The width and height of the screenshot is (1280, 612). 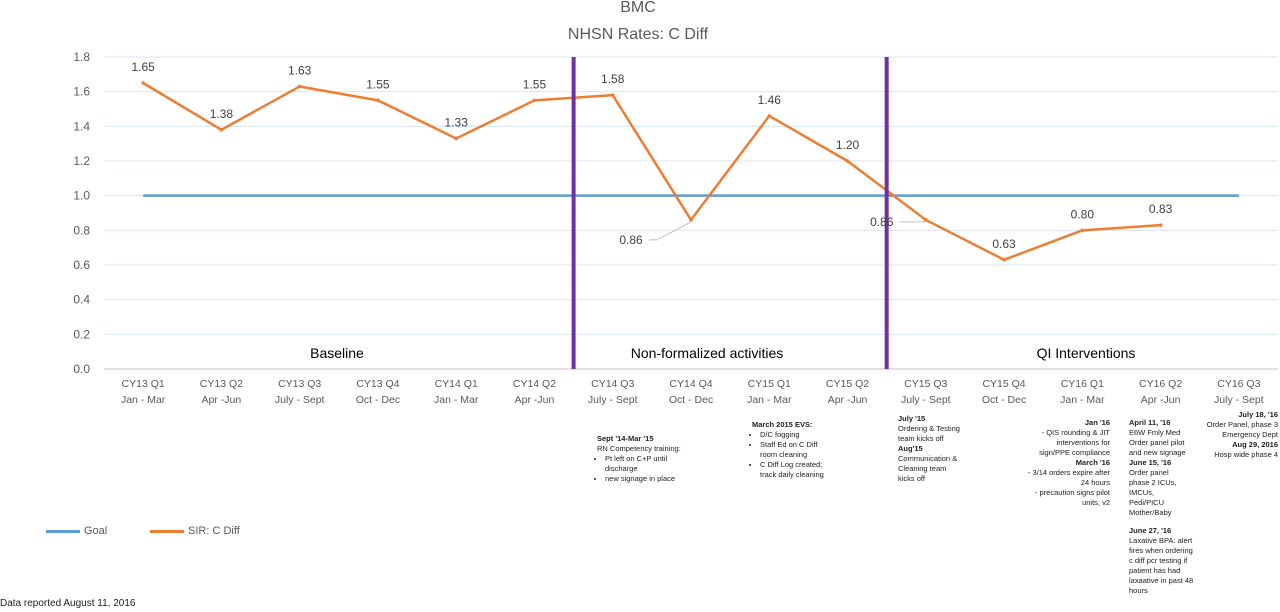 What do you see at coordinates (143, 384) in the screenshot?
I see `x-tick-label: CY13 Q1` at bounding box center [143, 384].